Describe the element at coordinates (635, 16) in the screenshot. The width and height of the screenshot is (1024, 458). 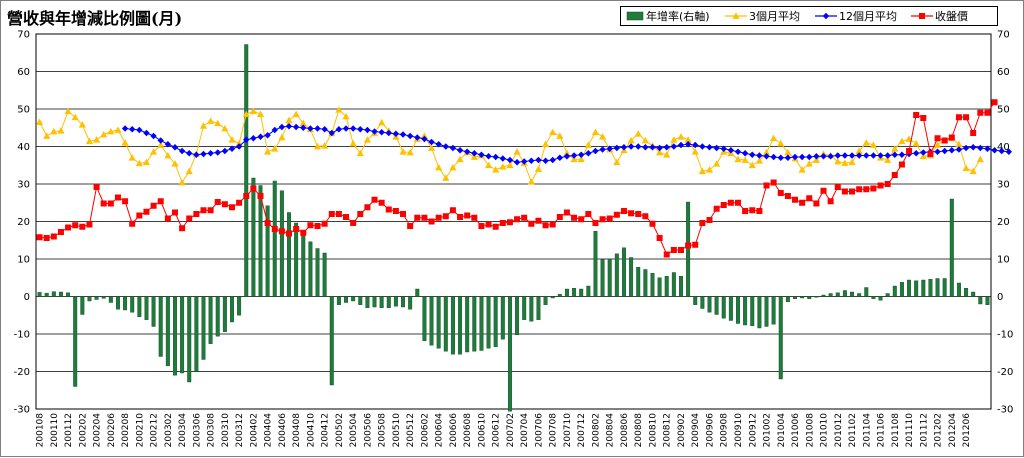
I see `legend-swatch-bar` at that location.